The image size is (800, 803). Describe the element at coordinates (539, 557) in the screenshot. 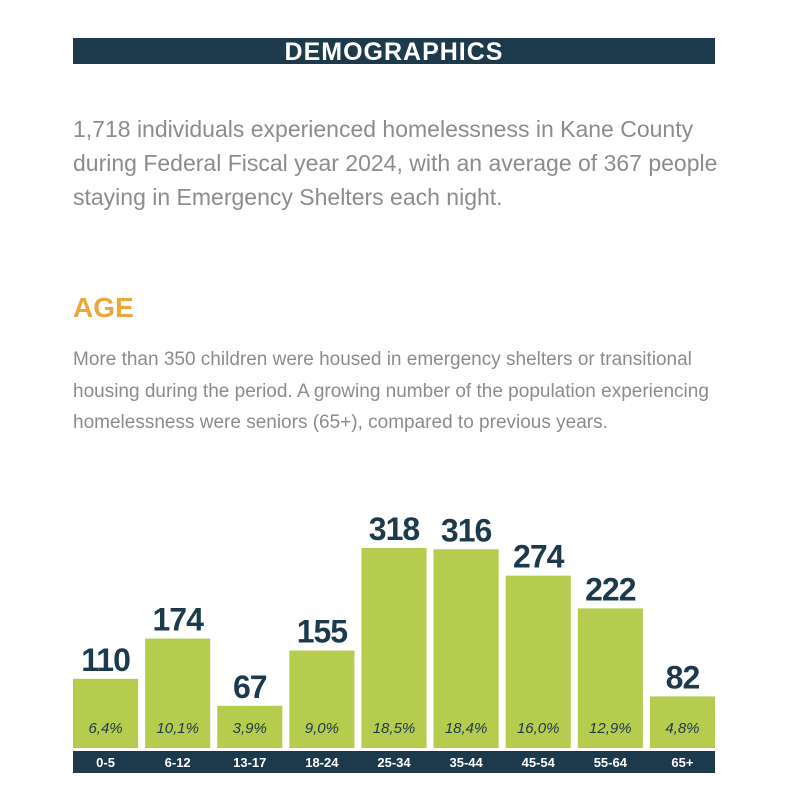

I see `value-label: 274` at that location.